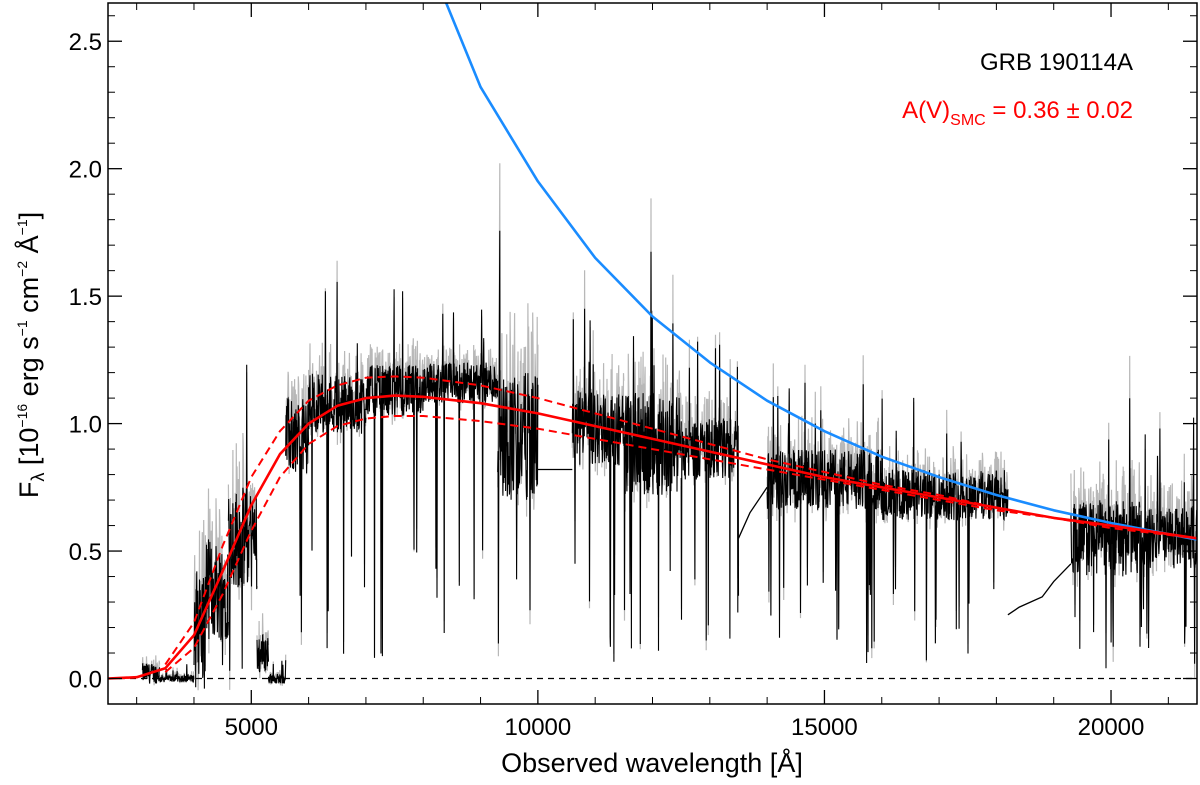 Image resolution: width=1200 pixels, height=785 pixels. Describe the element at coordinates (251, 727) in the screenshot. I see `x-tick-label: 5000` at that location.